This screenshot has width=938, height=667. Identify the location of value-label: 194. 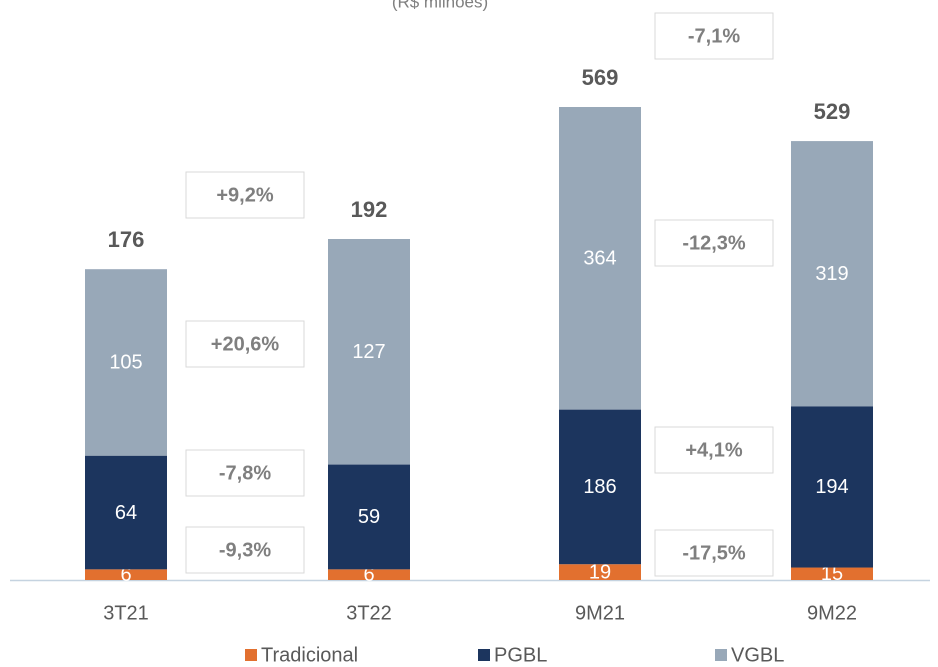
(831, 487).